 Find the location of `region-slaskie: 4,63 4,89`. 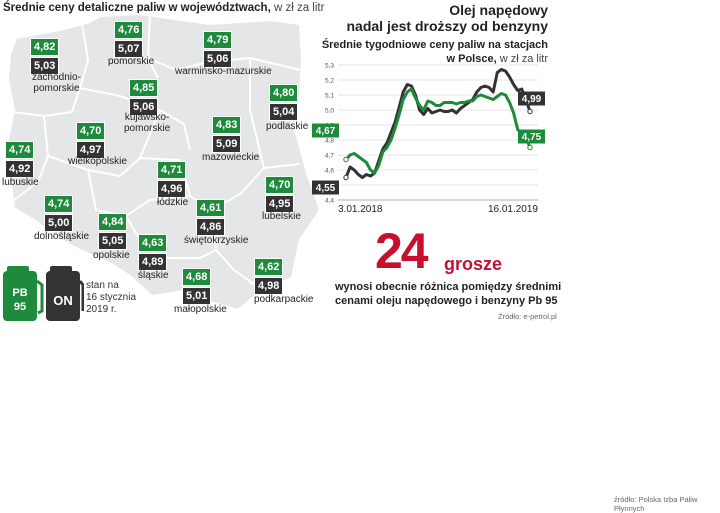

region-slaskie: 4,63 4,89 is located at coordinates (153, 252).